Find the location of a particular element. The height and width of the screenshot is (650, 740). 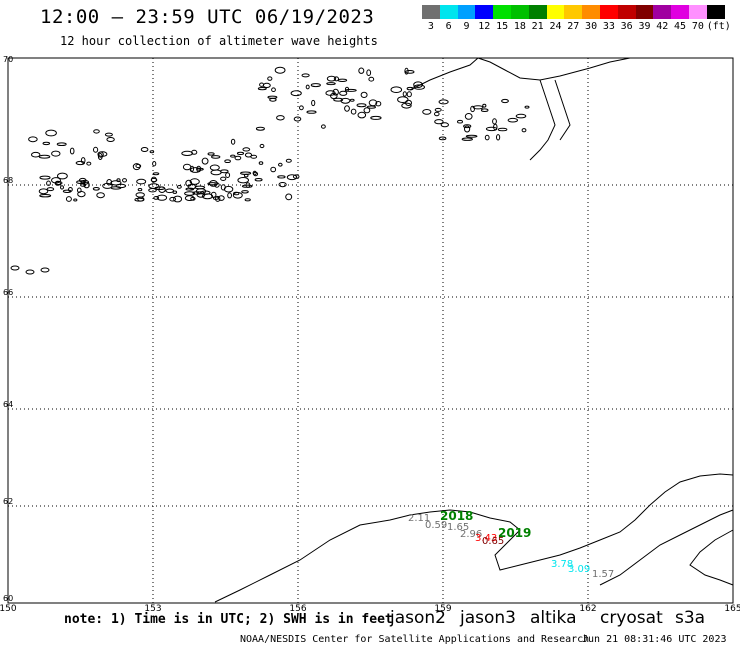

lon-label: 150 is located at coordinates (8, 609).